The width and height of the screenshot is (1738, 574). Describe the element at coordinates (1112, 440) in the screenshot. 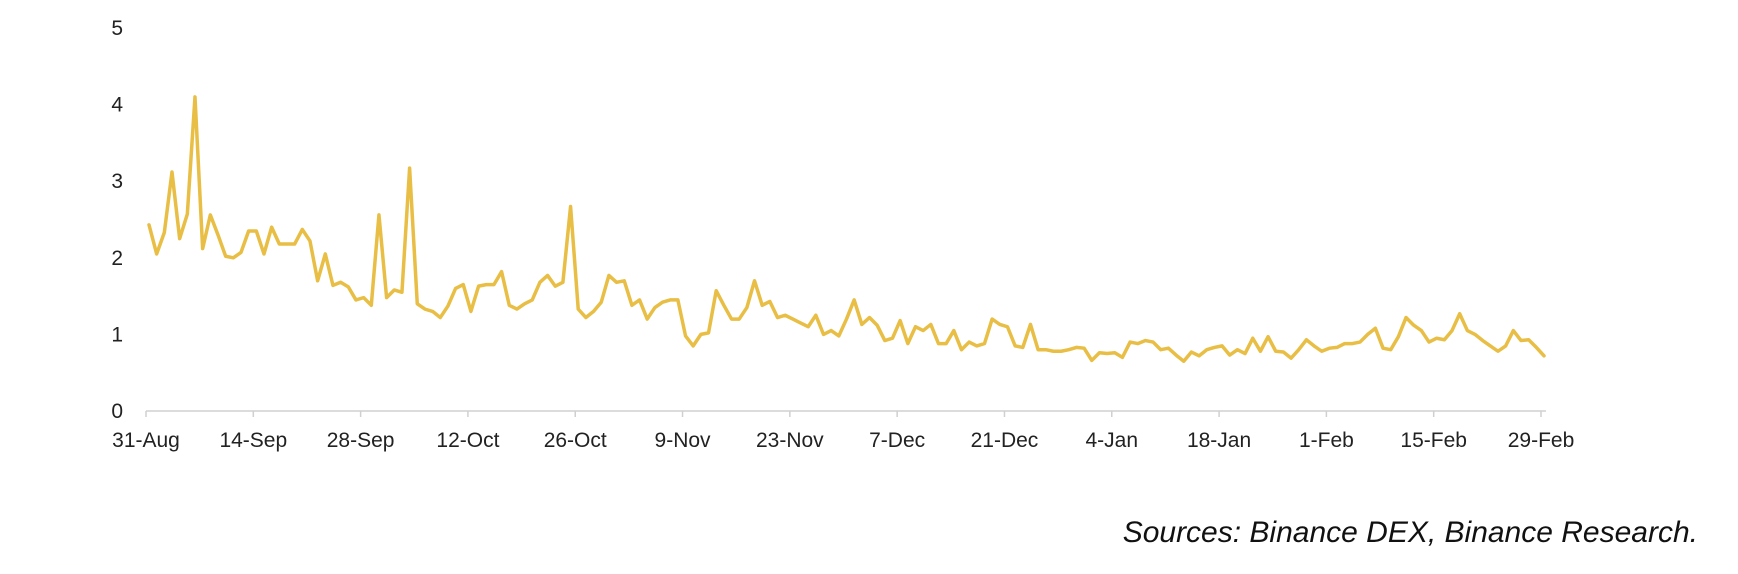

I see `x-tick-label: 4-Jan` at that location.